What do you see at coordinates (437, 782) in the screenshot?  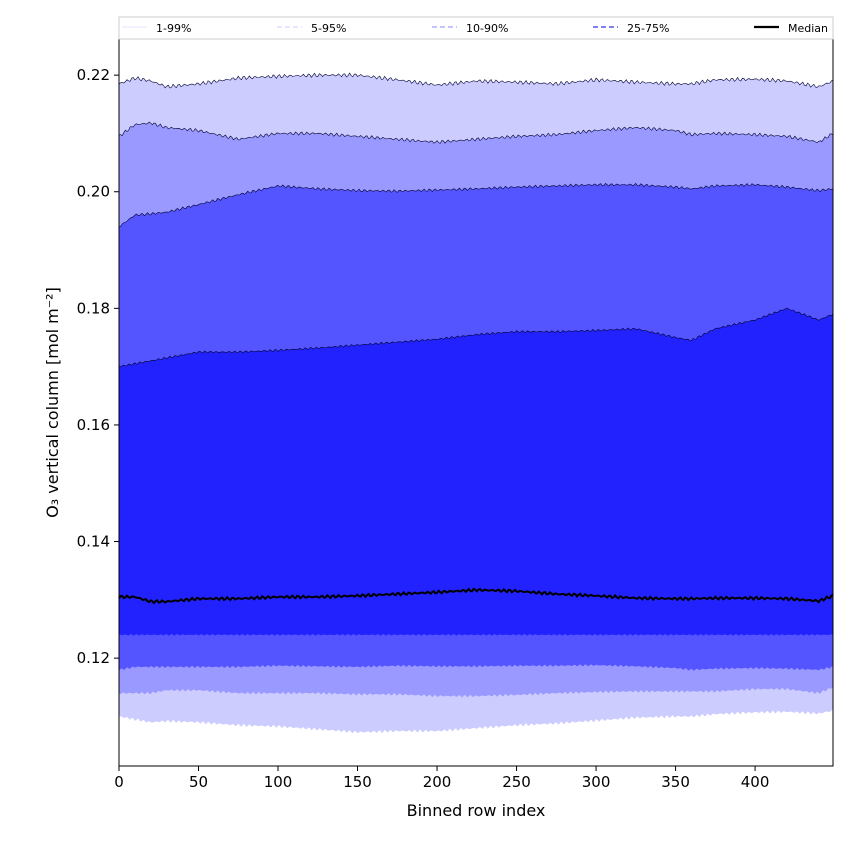 I see `x-tick-label: 200` at bounding box center [437, 782].